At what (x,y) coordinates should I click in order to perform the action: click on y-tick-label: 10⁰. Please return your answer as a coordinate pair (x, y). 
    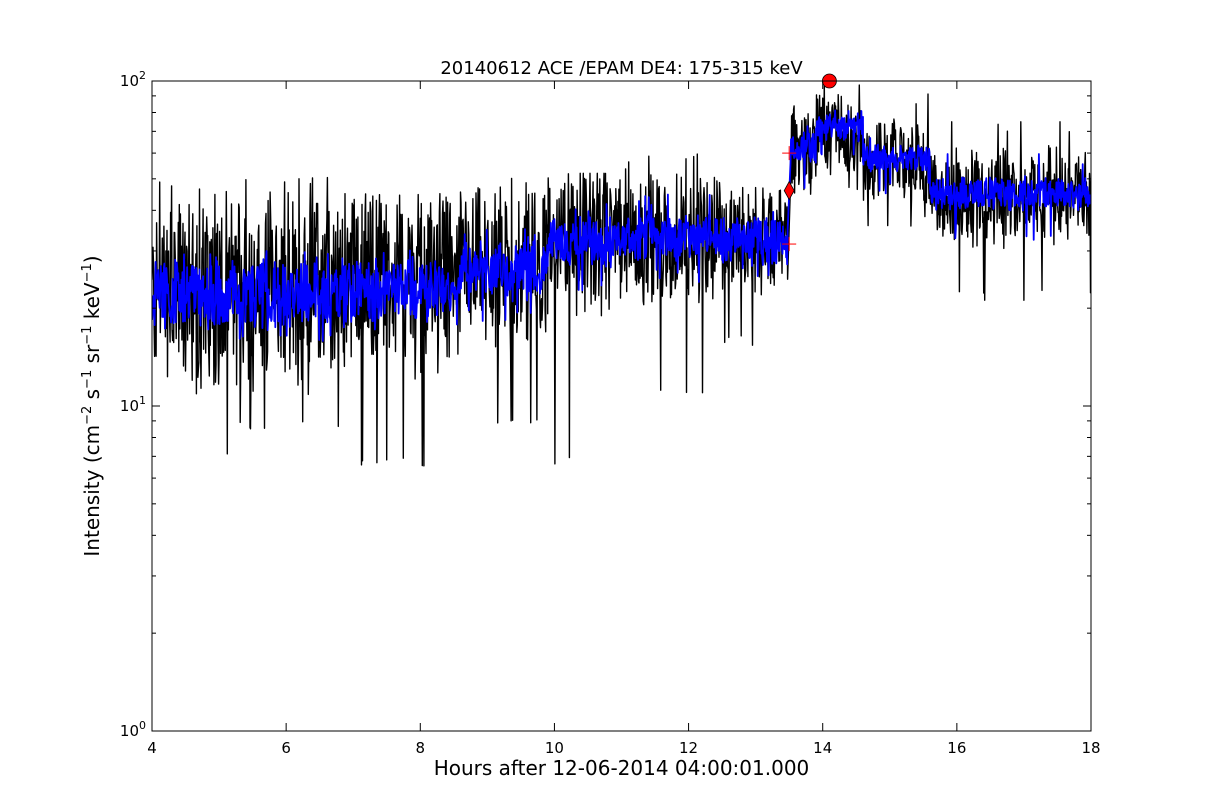
    Looking at the image, I should click on (133, 729).